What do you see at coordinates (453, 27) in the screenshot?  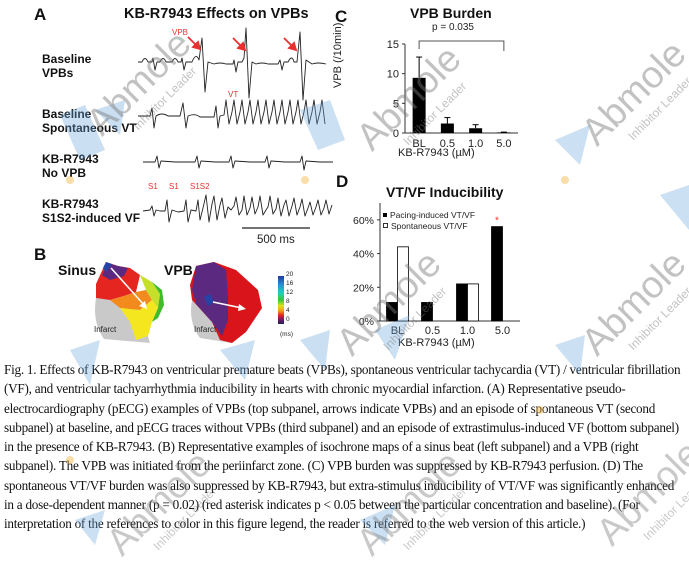 I see `chart-c-pvalue: p = 0.035` at bounding box center [453, 27].